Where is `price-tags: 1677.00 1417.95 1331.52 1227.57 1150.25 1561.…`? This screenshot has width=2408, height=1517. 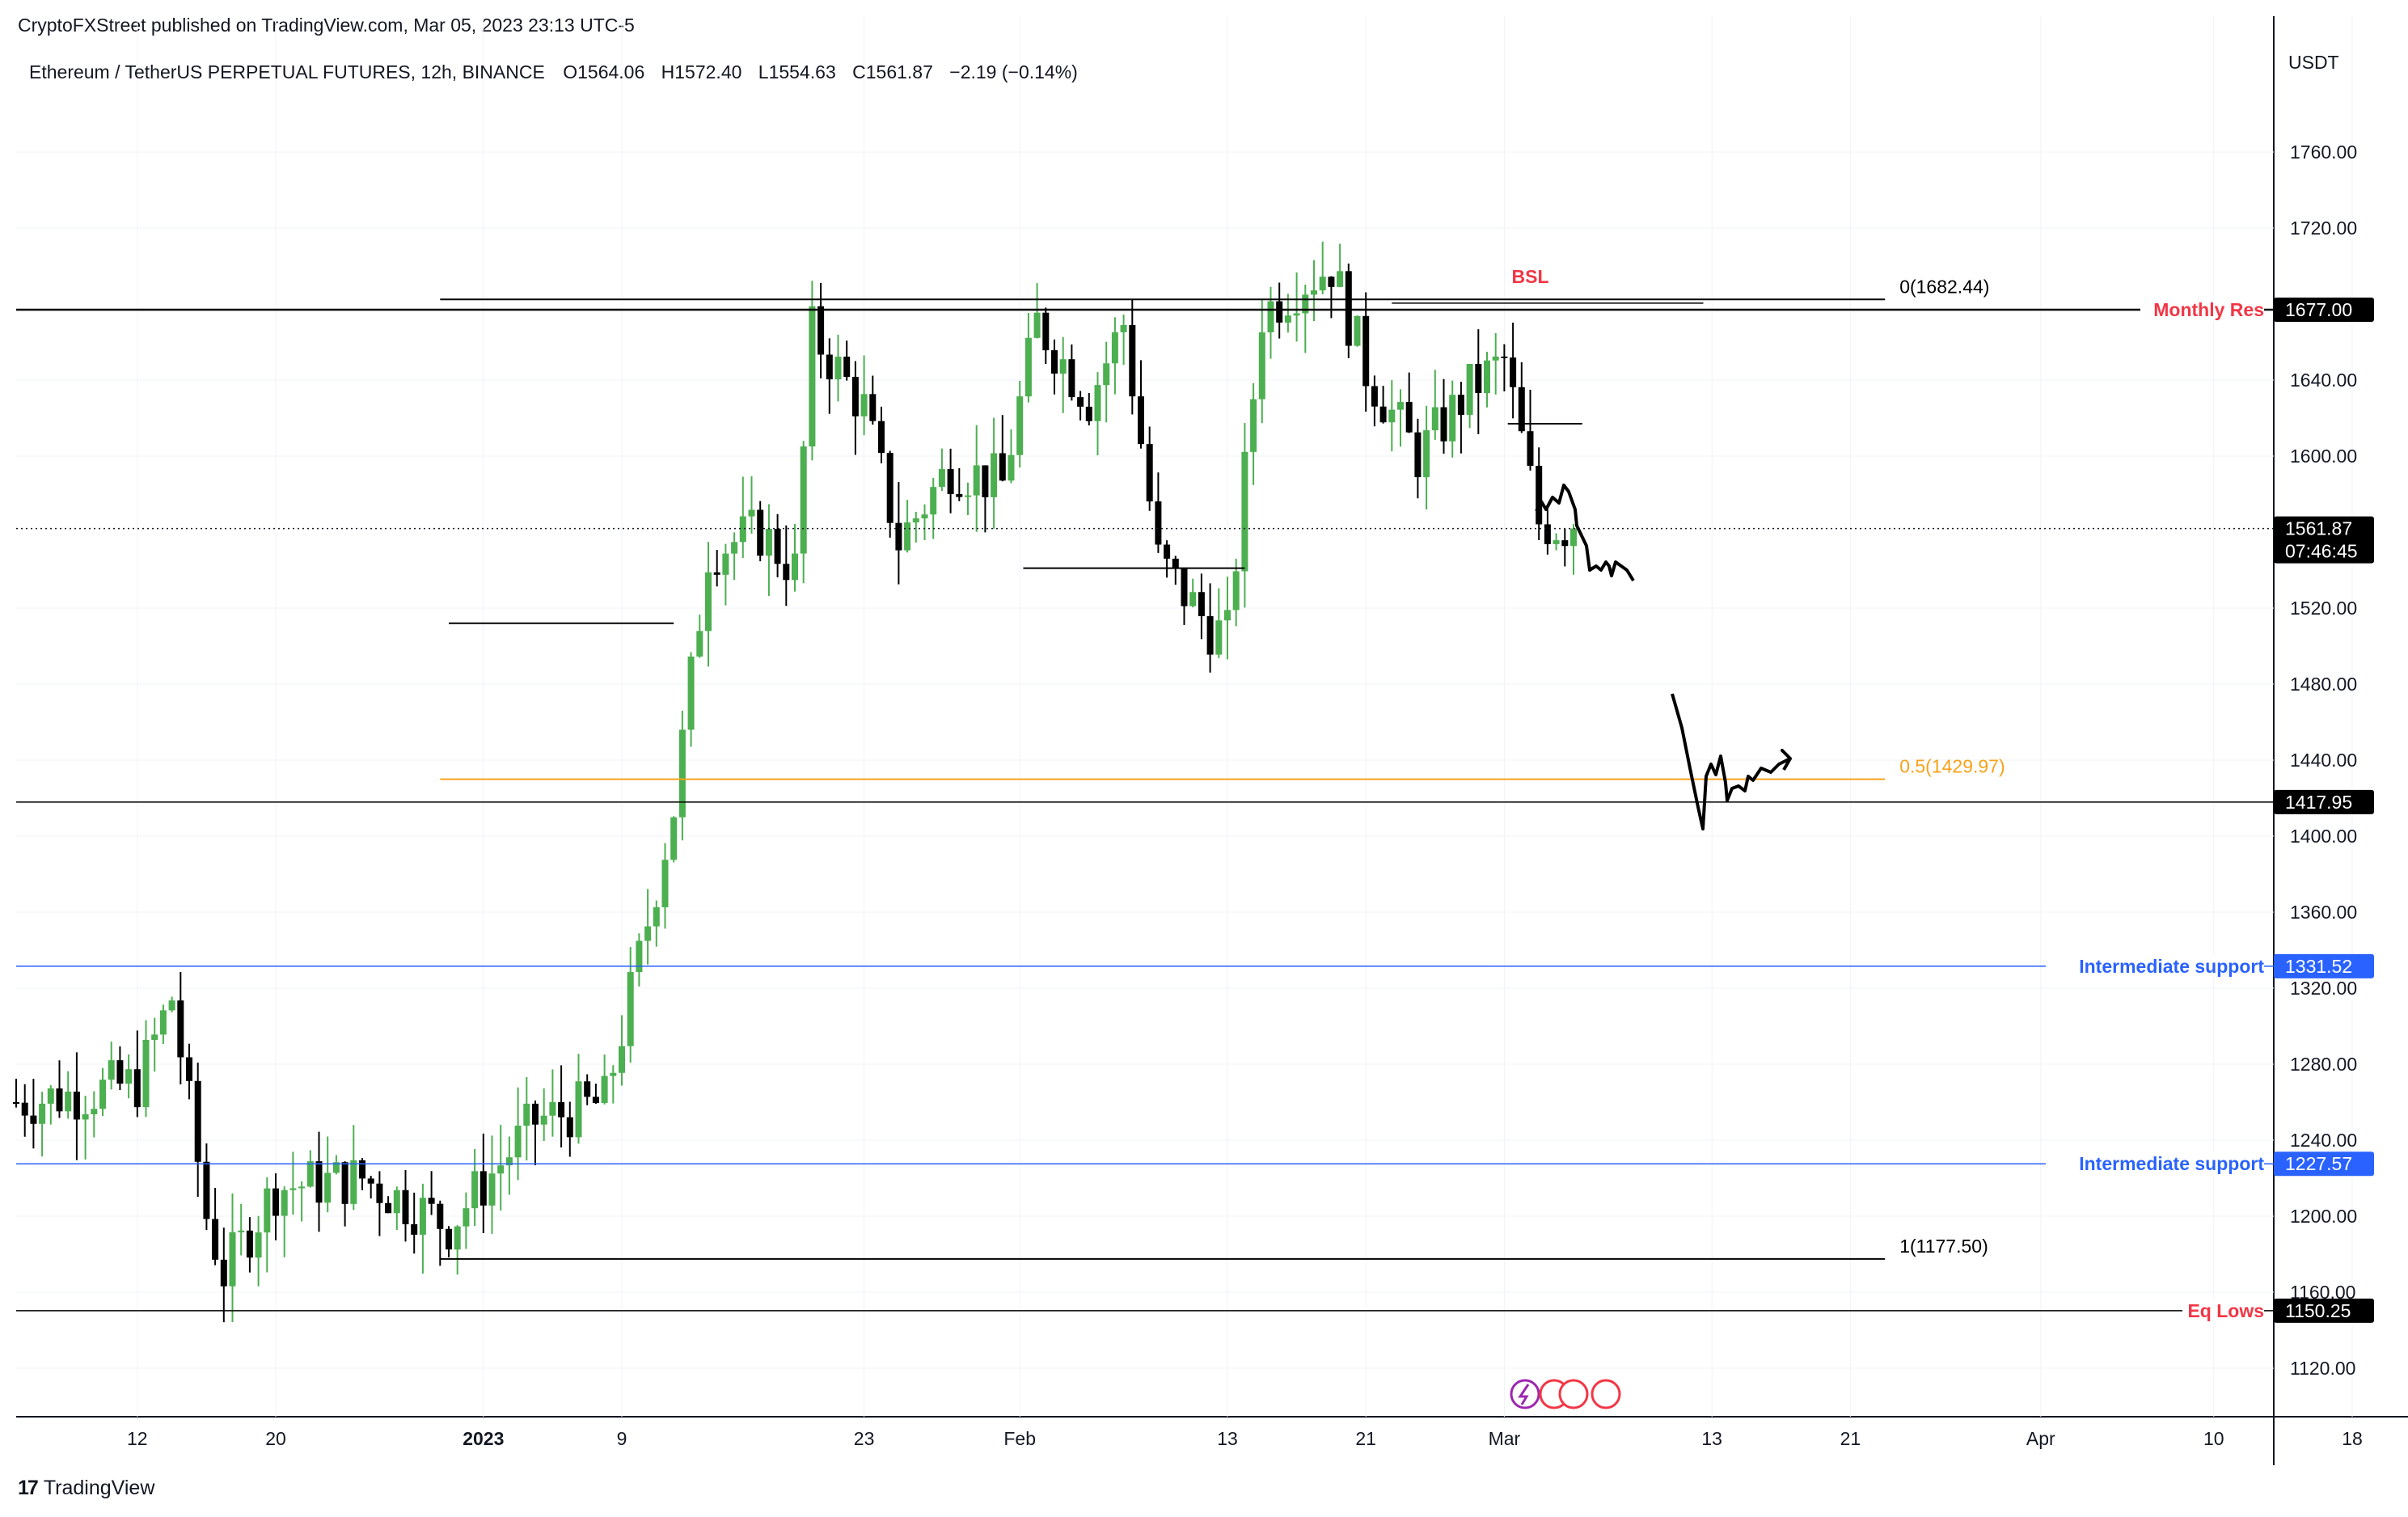 price-tags: 1677.00 1417.95 1331.52 1227.57 1150.25 1561.… is located at coordinates (2324, 810).